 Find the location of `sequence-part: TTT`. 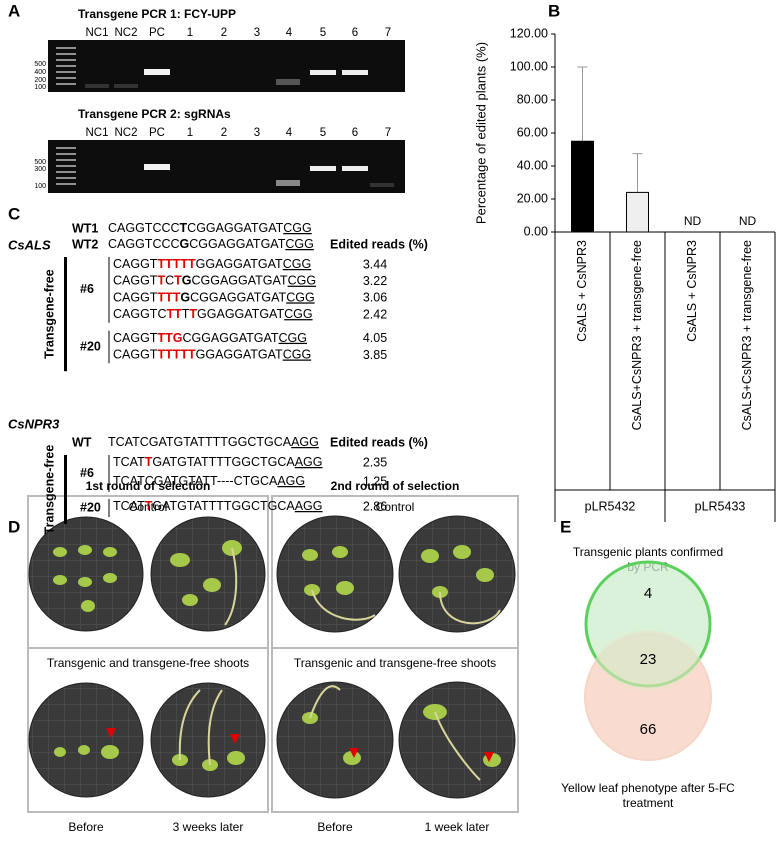

sequence-part: TTT is located at coordinates (168, 298).